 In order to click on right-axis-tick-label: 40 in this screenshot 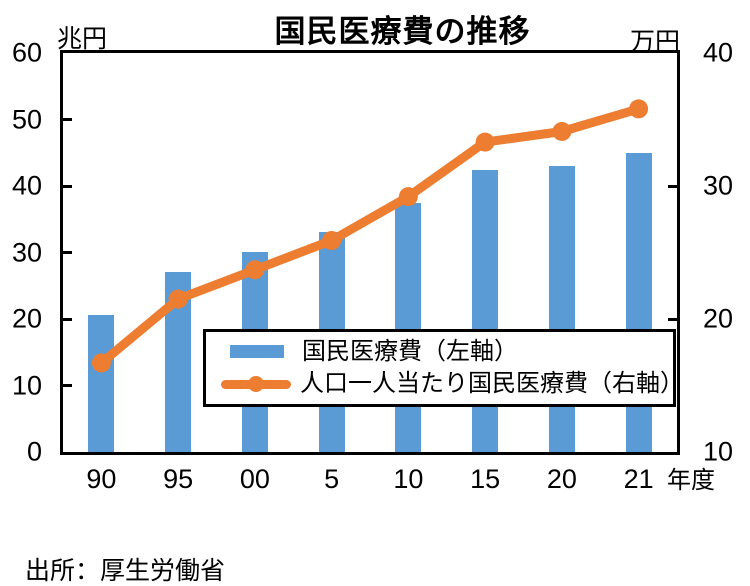, I will do `click(718, 52)`.